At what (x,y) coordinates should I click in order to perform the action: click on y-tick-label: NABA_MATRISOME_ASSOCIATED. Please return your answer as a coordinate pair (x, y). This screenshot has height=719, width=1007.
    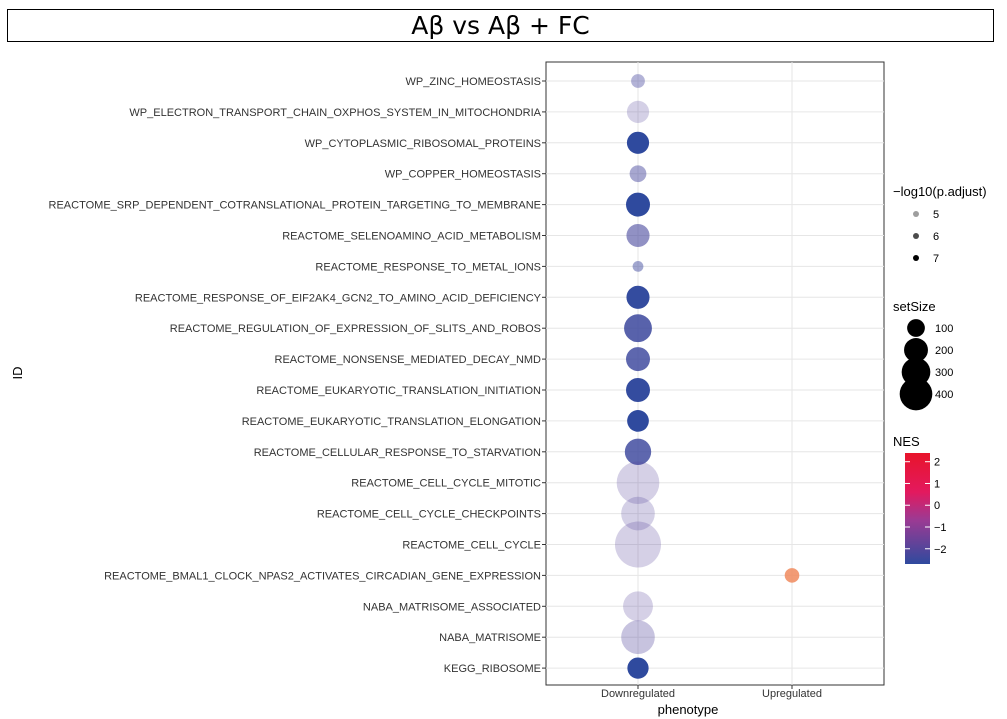
    Looking at the image, I should click on (452, 607).